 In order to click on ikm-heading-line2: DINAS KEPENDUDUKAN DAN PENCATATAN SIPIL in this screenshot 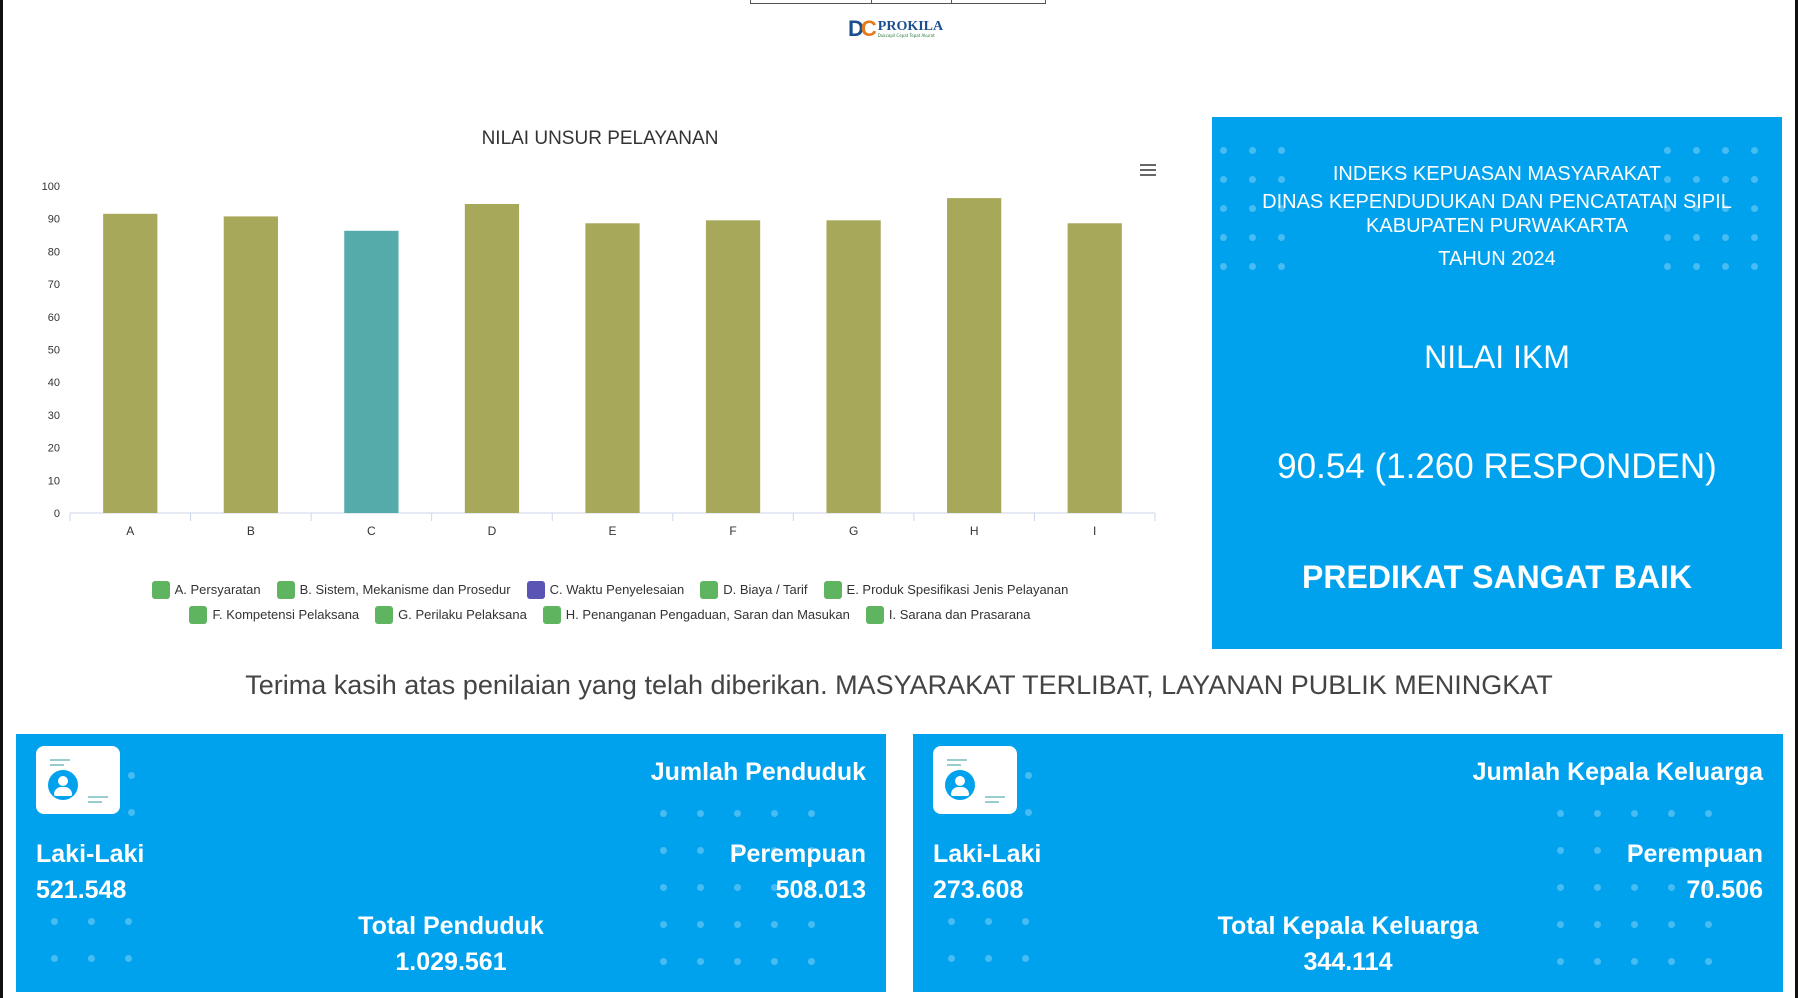, I will do `click(1497, 202)`.